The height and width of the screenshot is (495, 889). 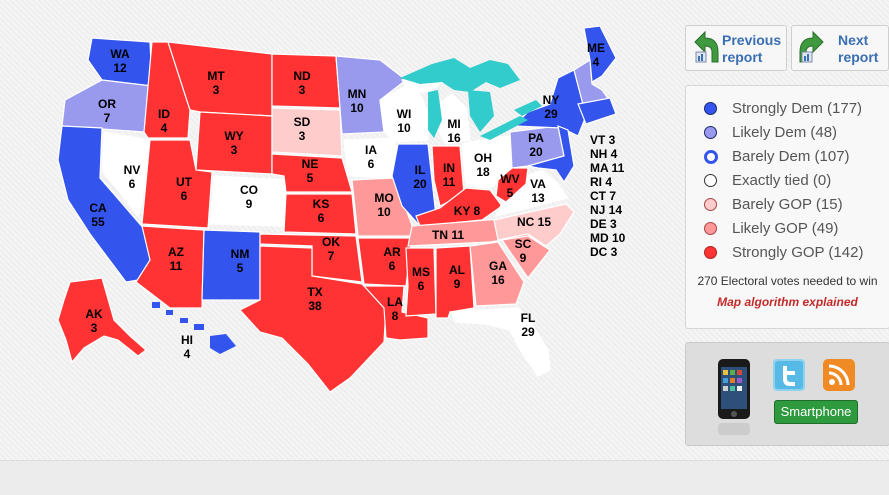 I want to click on state-label-al: AL, so click(x=457, y=270).